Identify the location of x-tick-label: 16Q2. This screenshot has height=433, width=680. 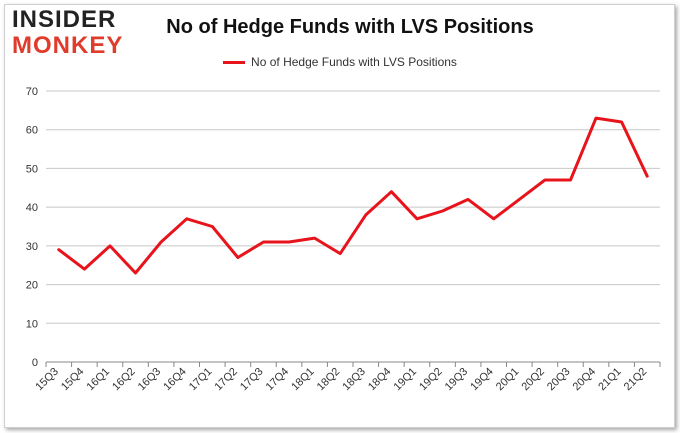
(124, 380).